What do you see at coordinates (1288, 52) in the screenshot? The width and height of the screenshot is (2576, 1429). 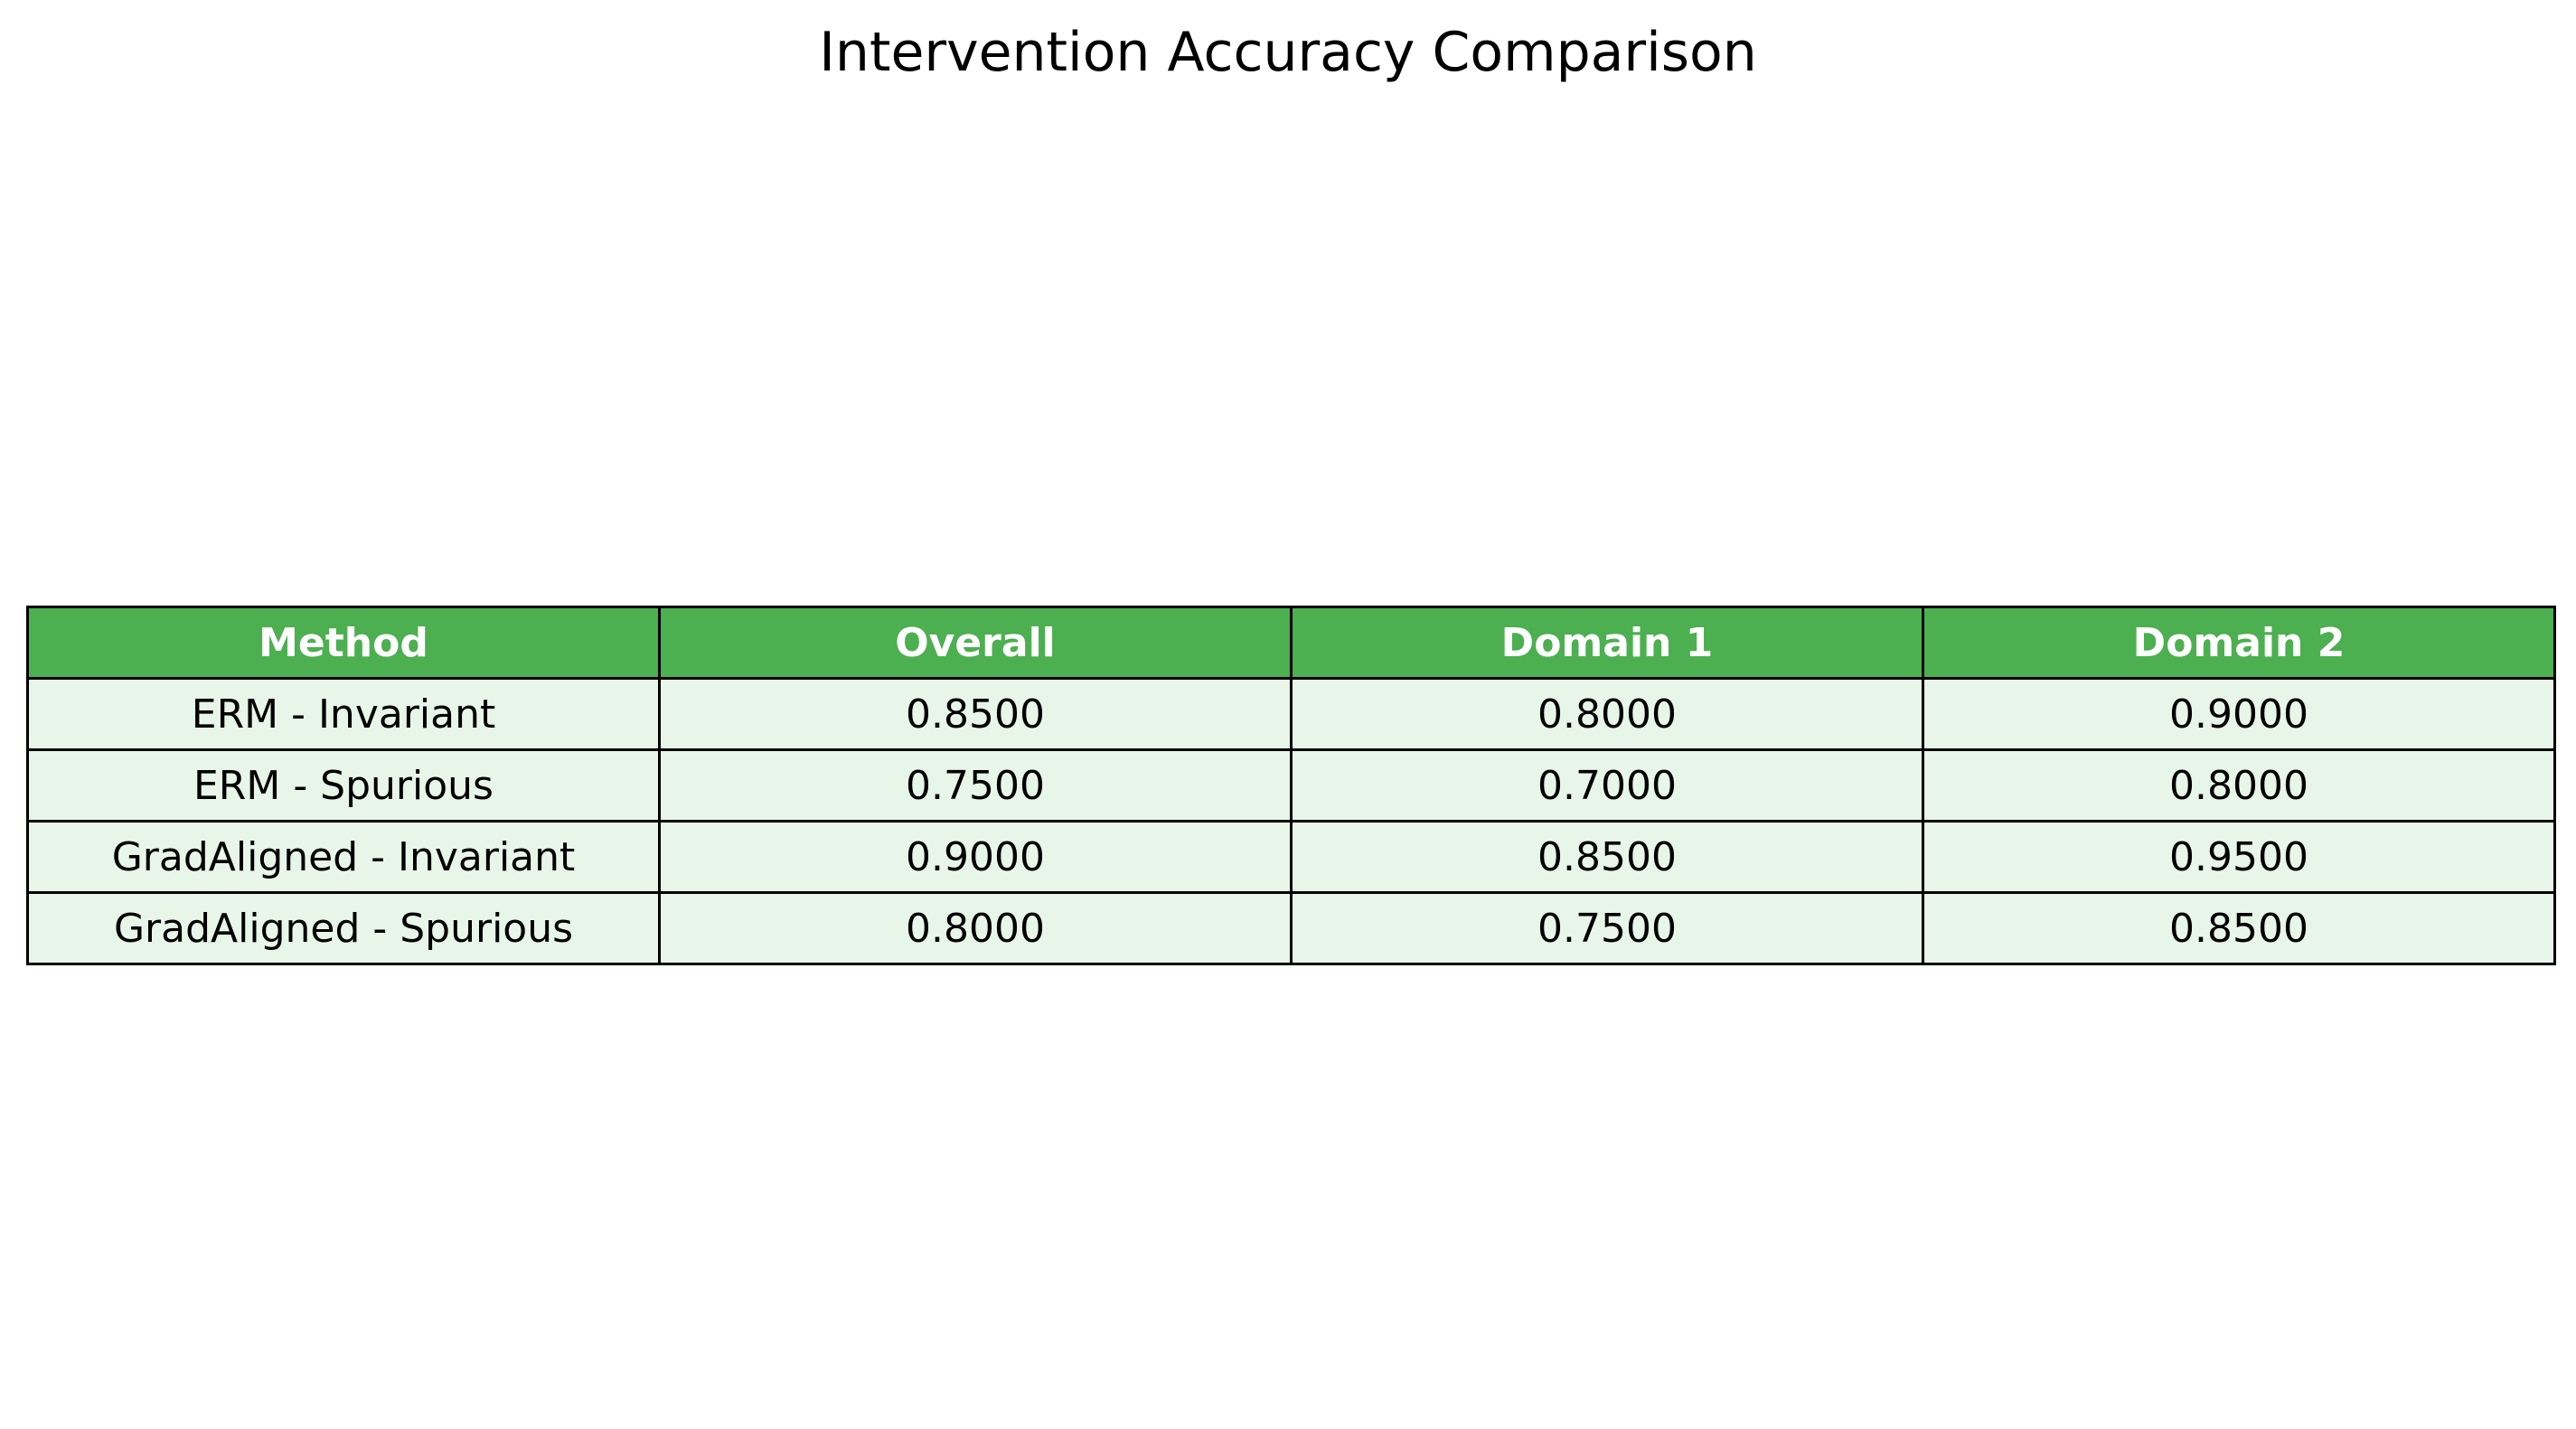 I see `chart-title: Intervention Accuracy Comparison` at bounding box center [1288, 52].